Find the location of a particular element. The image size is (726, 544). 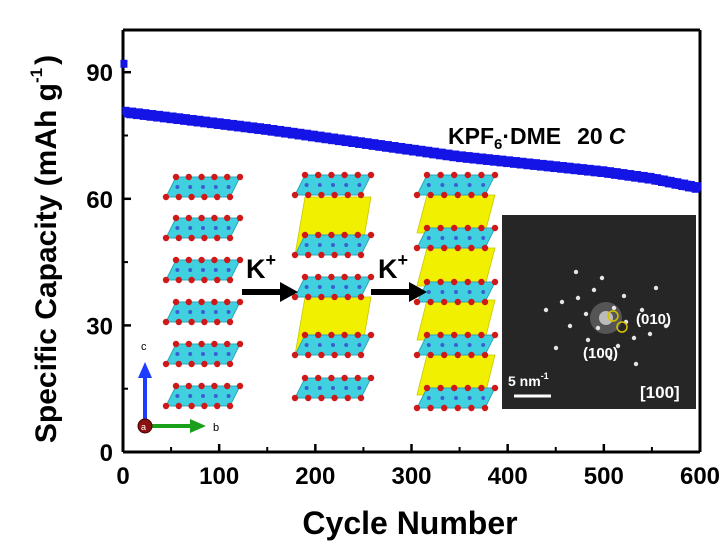

x-axis-title: Cycle Number is located at coordinates (409, 523).